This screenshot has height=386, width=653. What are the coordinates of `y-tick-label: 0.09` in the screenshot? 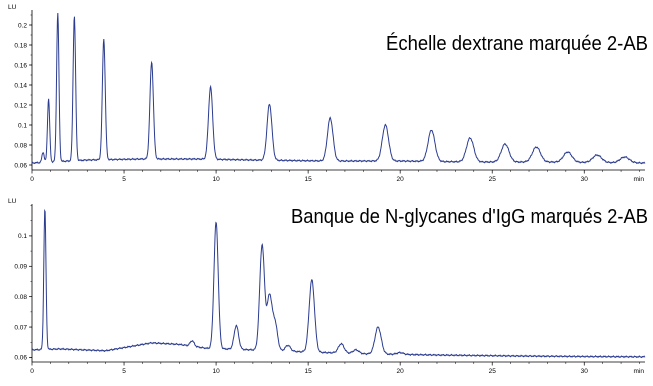 It's located at (20, 267).